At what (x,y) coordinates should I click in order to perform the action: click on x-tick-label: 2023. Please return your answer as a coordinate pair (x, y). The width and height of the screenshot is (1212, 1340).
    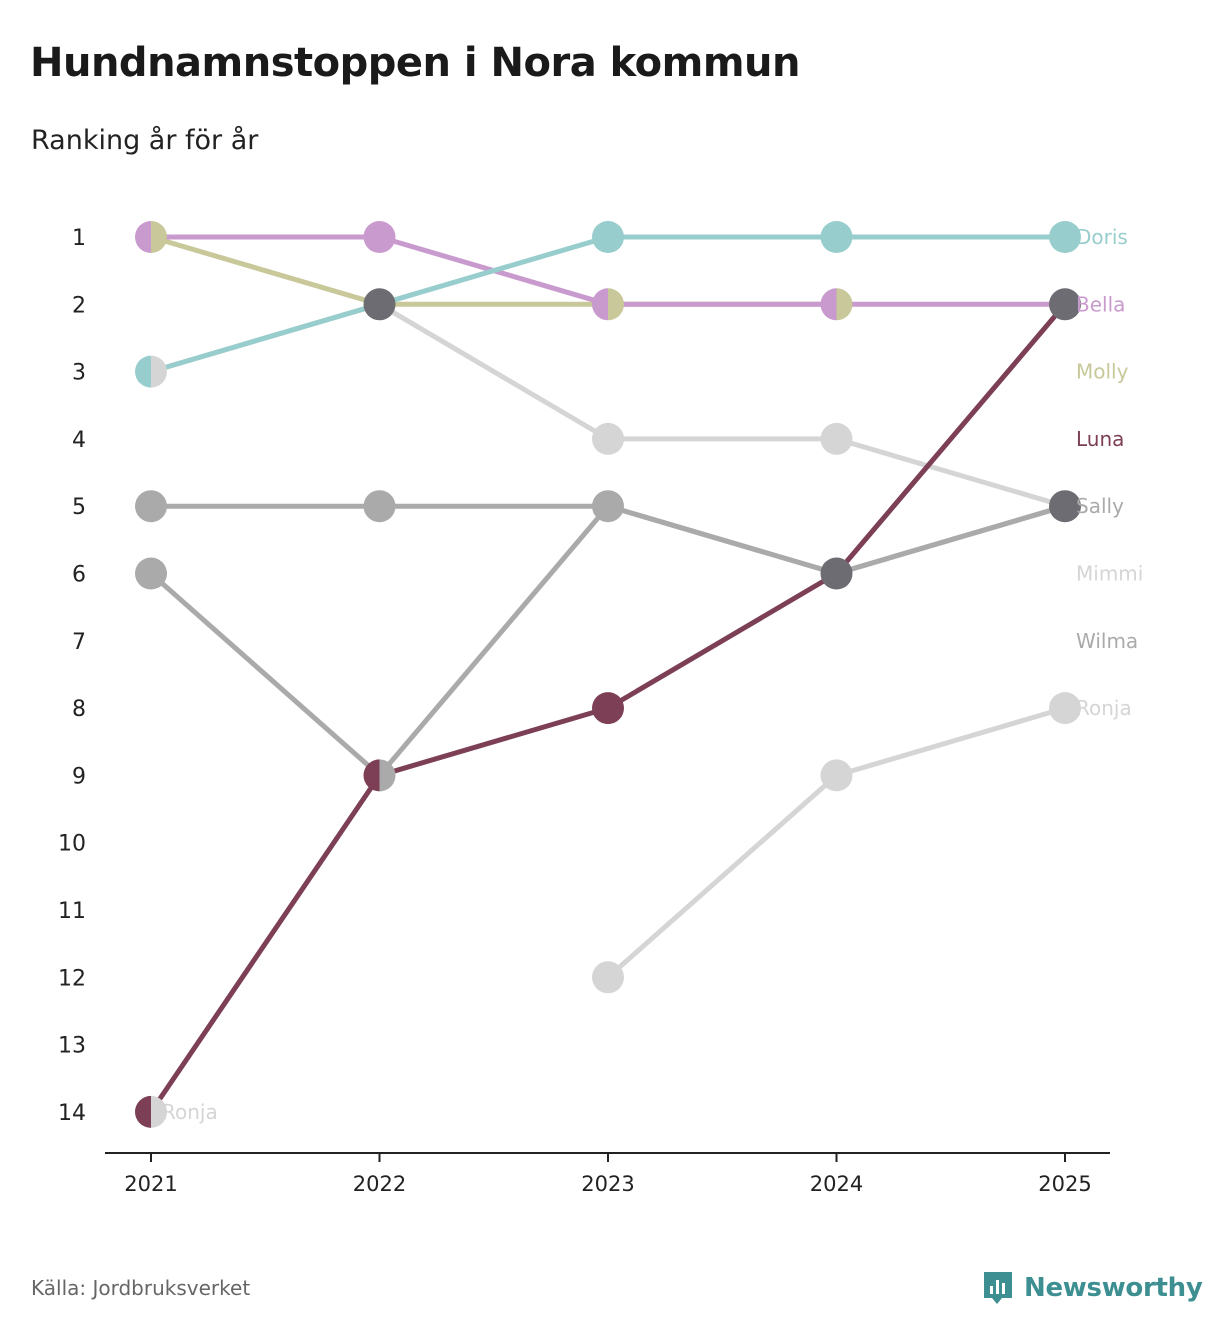
    Looking at the image, I should click on (607, 1184).